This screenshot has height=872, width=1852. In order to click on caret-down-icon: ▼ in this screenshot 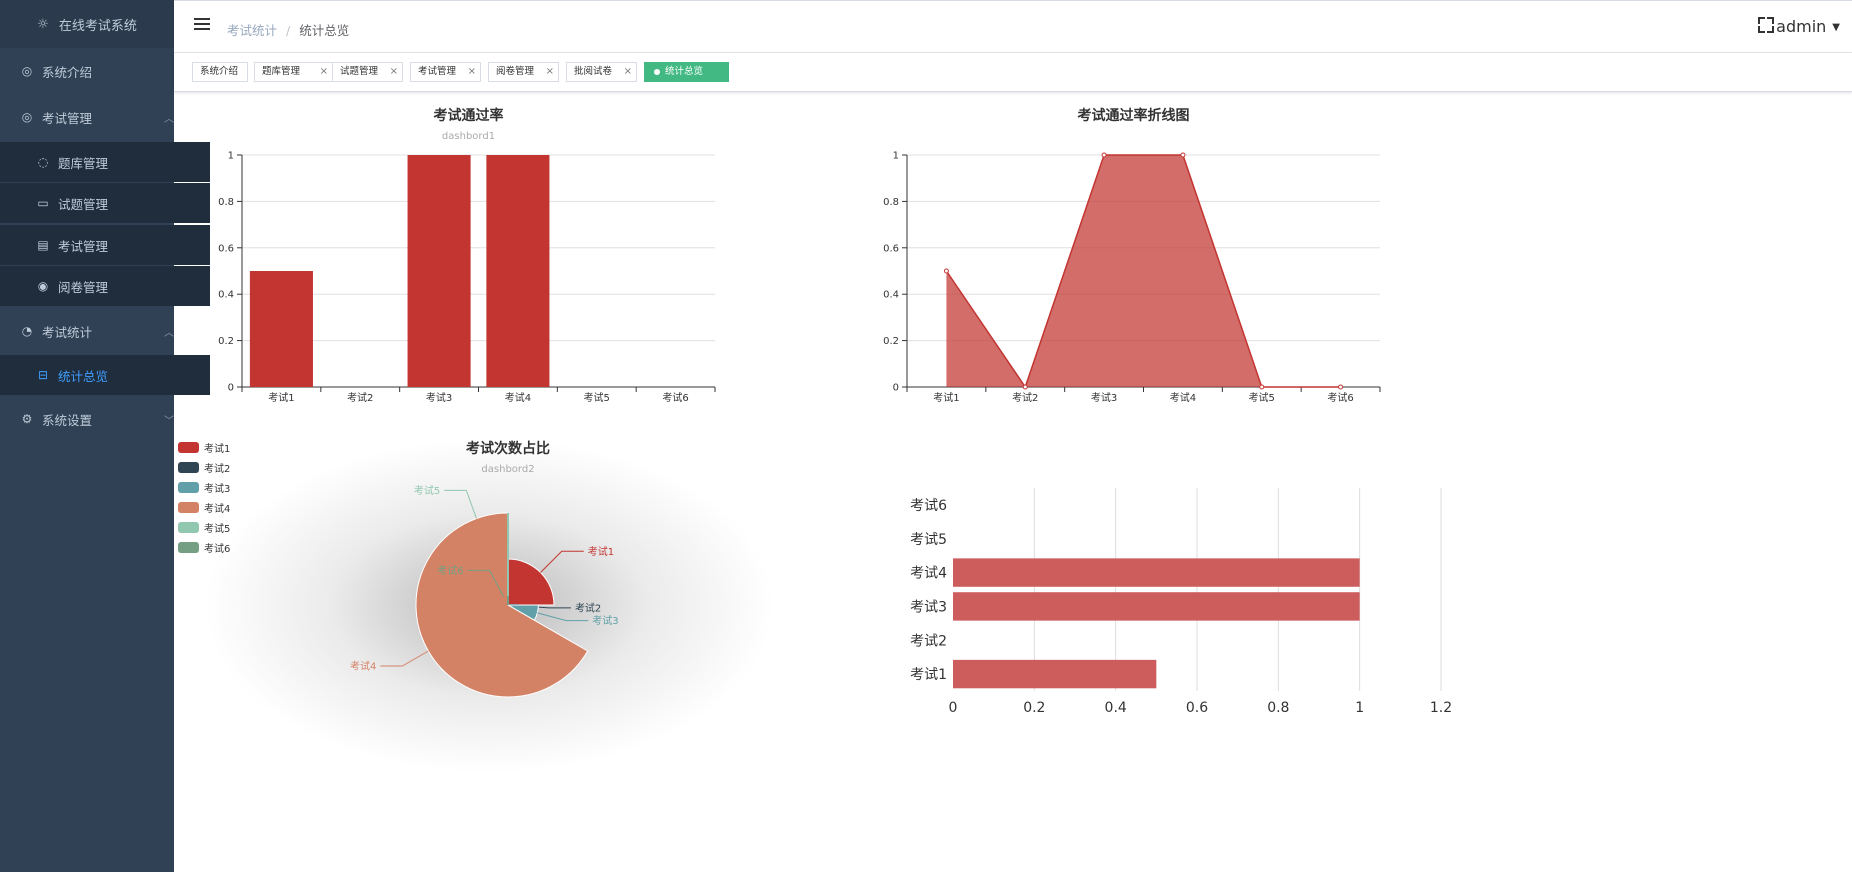, I will do `click(1836, 27)`.